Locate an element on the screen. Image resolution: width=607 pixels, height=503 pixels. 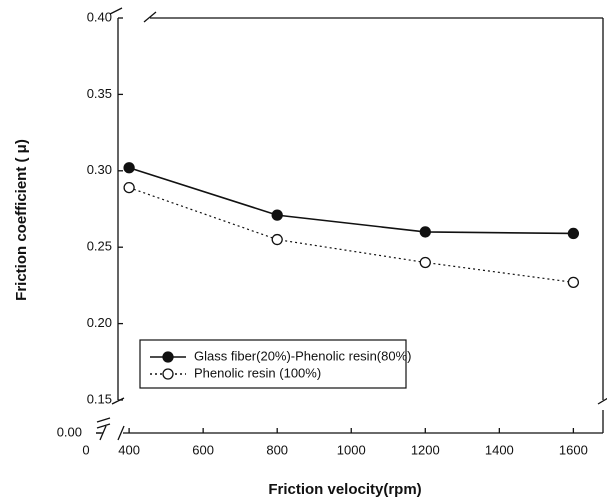
y-tick-label: 0.25 is located at coordinates (99, 246).